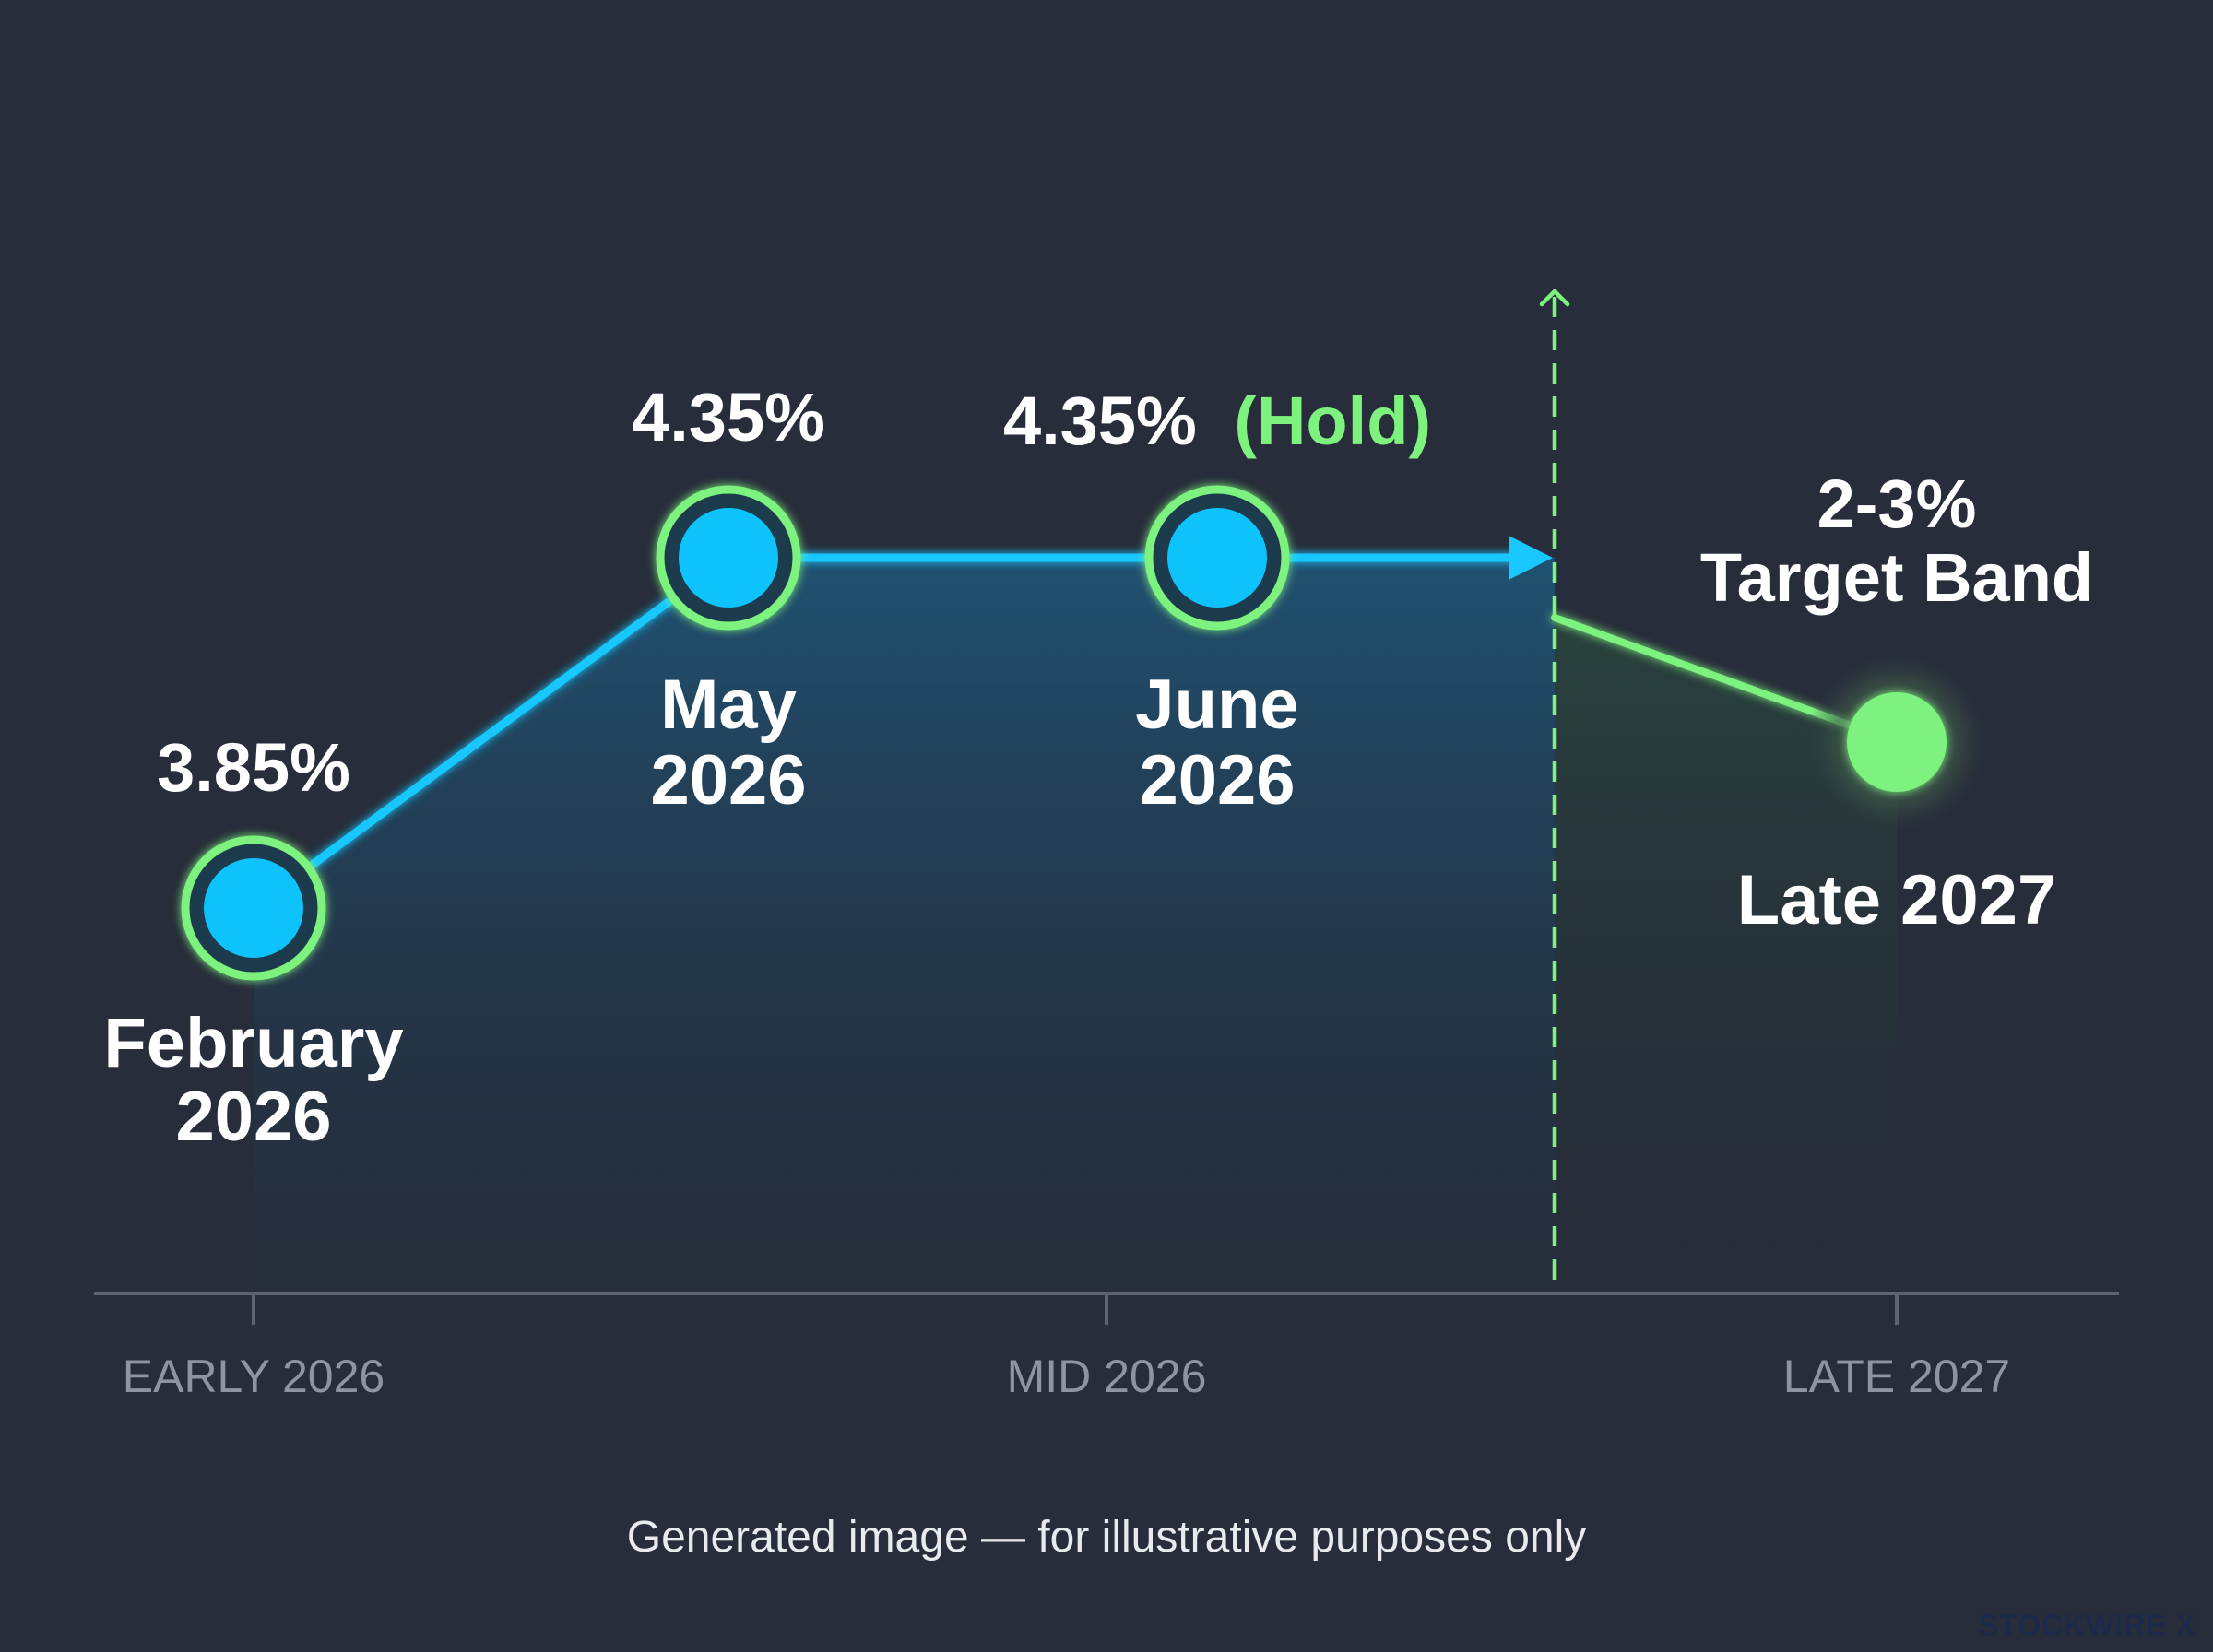  Describe the element at coordinates (728, 705) in the screenshot. I see `point-label-may: May` at that location.